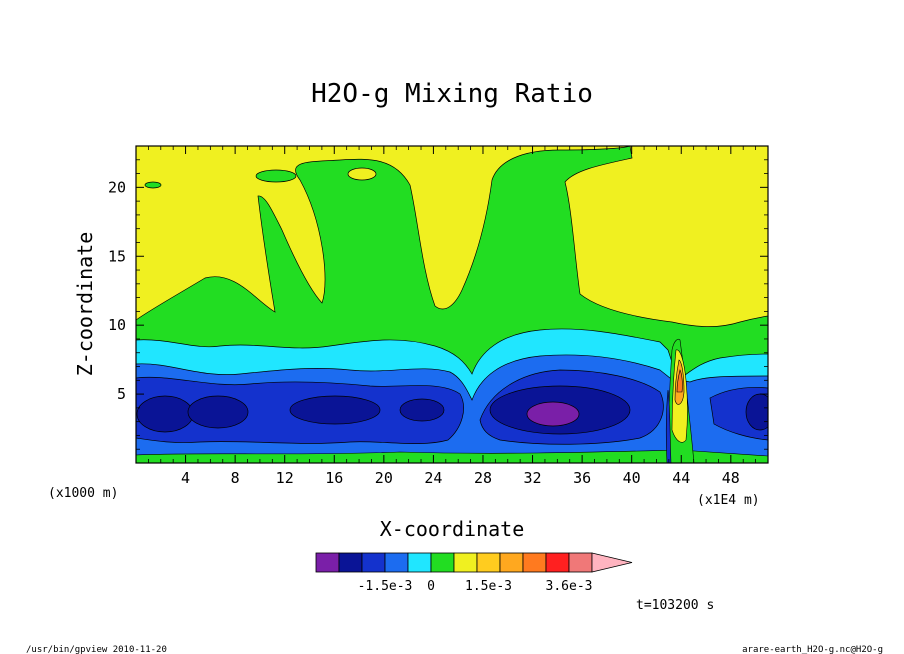 This screenshot has width=904, height=654. I want to click on x-tick-label: 20, so click(384, 478).